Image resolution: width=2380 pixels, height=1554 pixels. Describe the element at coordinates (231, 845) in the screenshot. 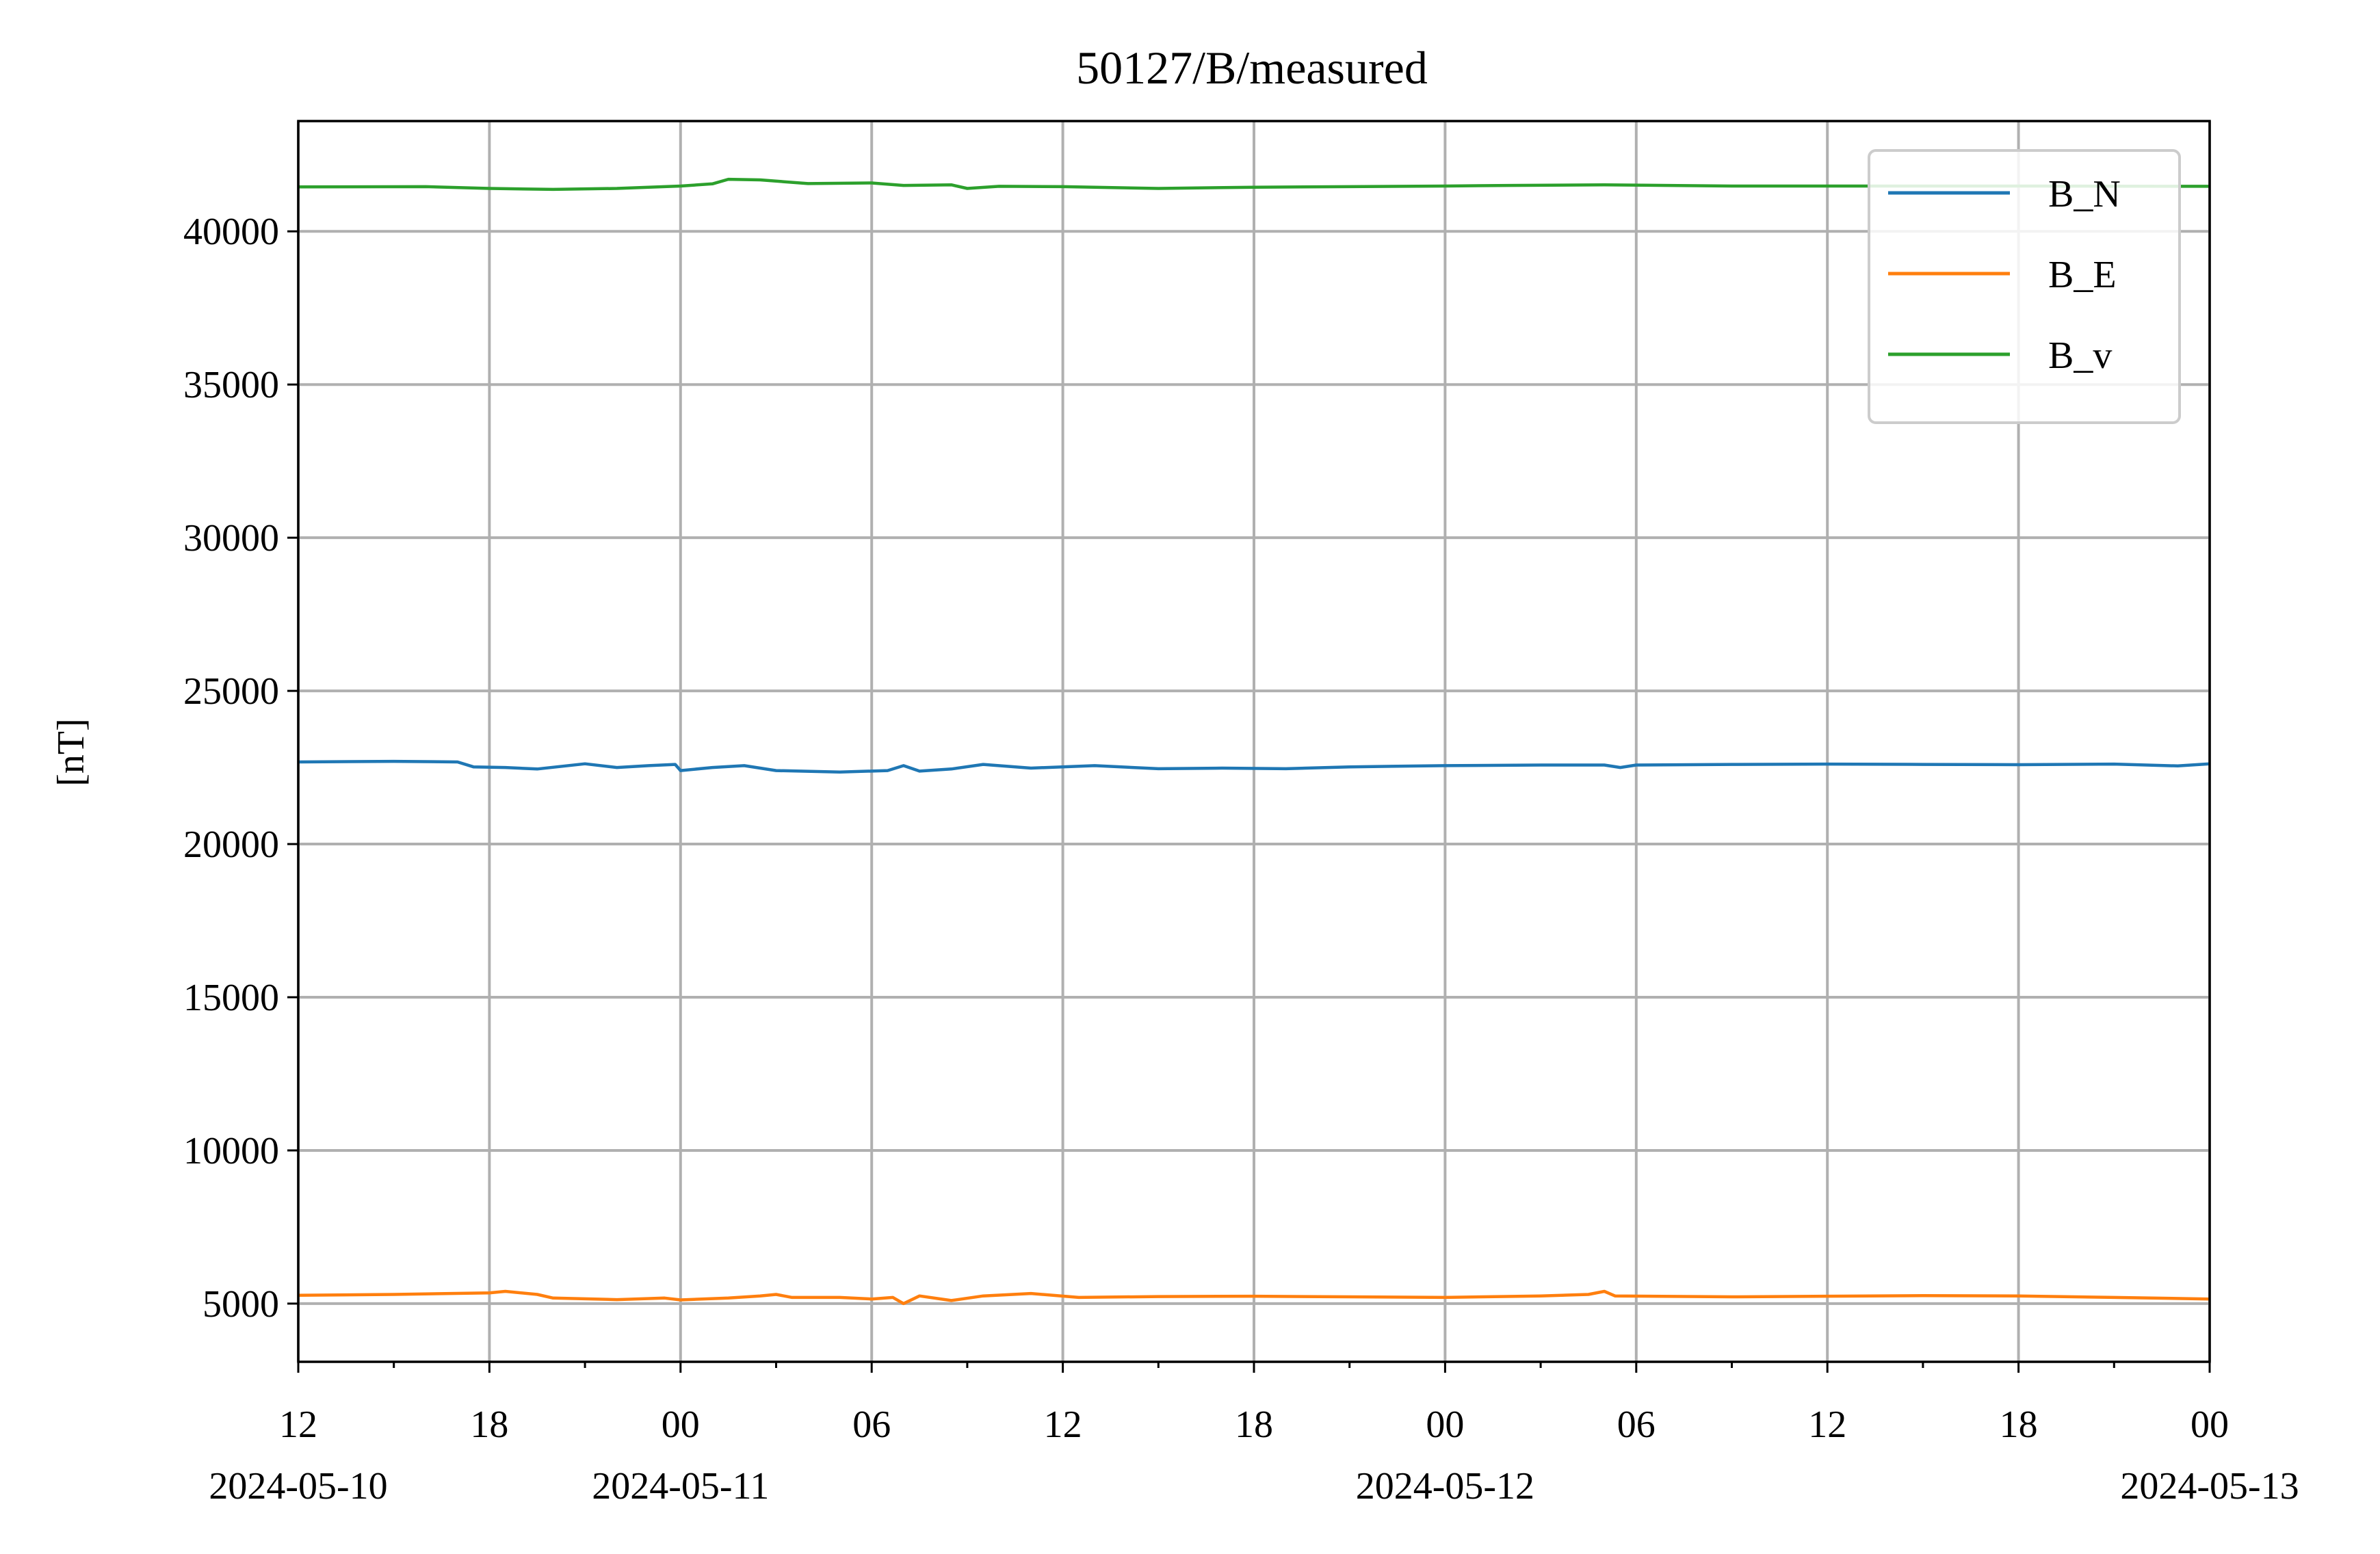

I see `y-tick-label: 20000` at that location.